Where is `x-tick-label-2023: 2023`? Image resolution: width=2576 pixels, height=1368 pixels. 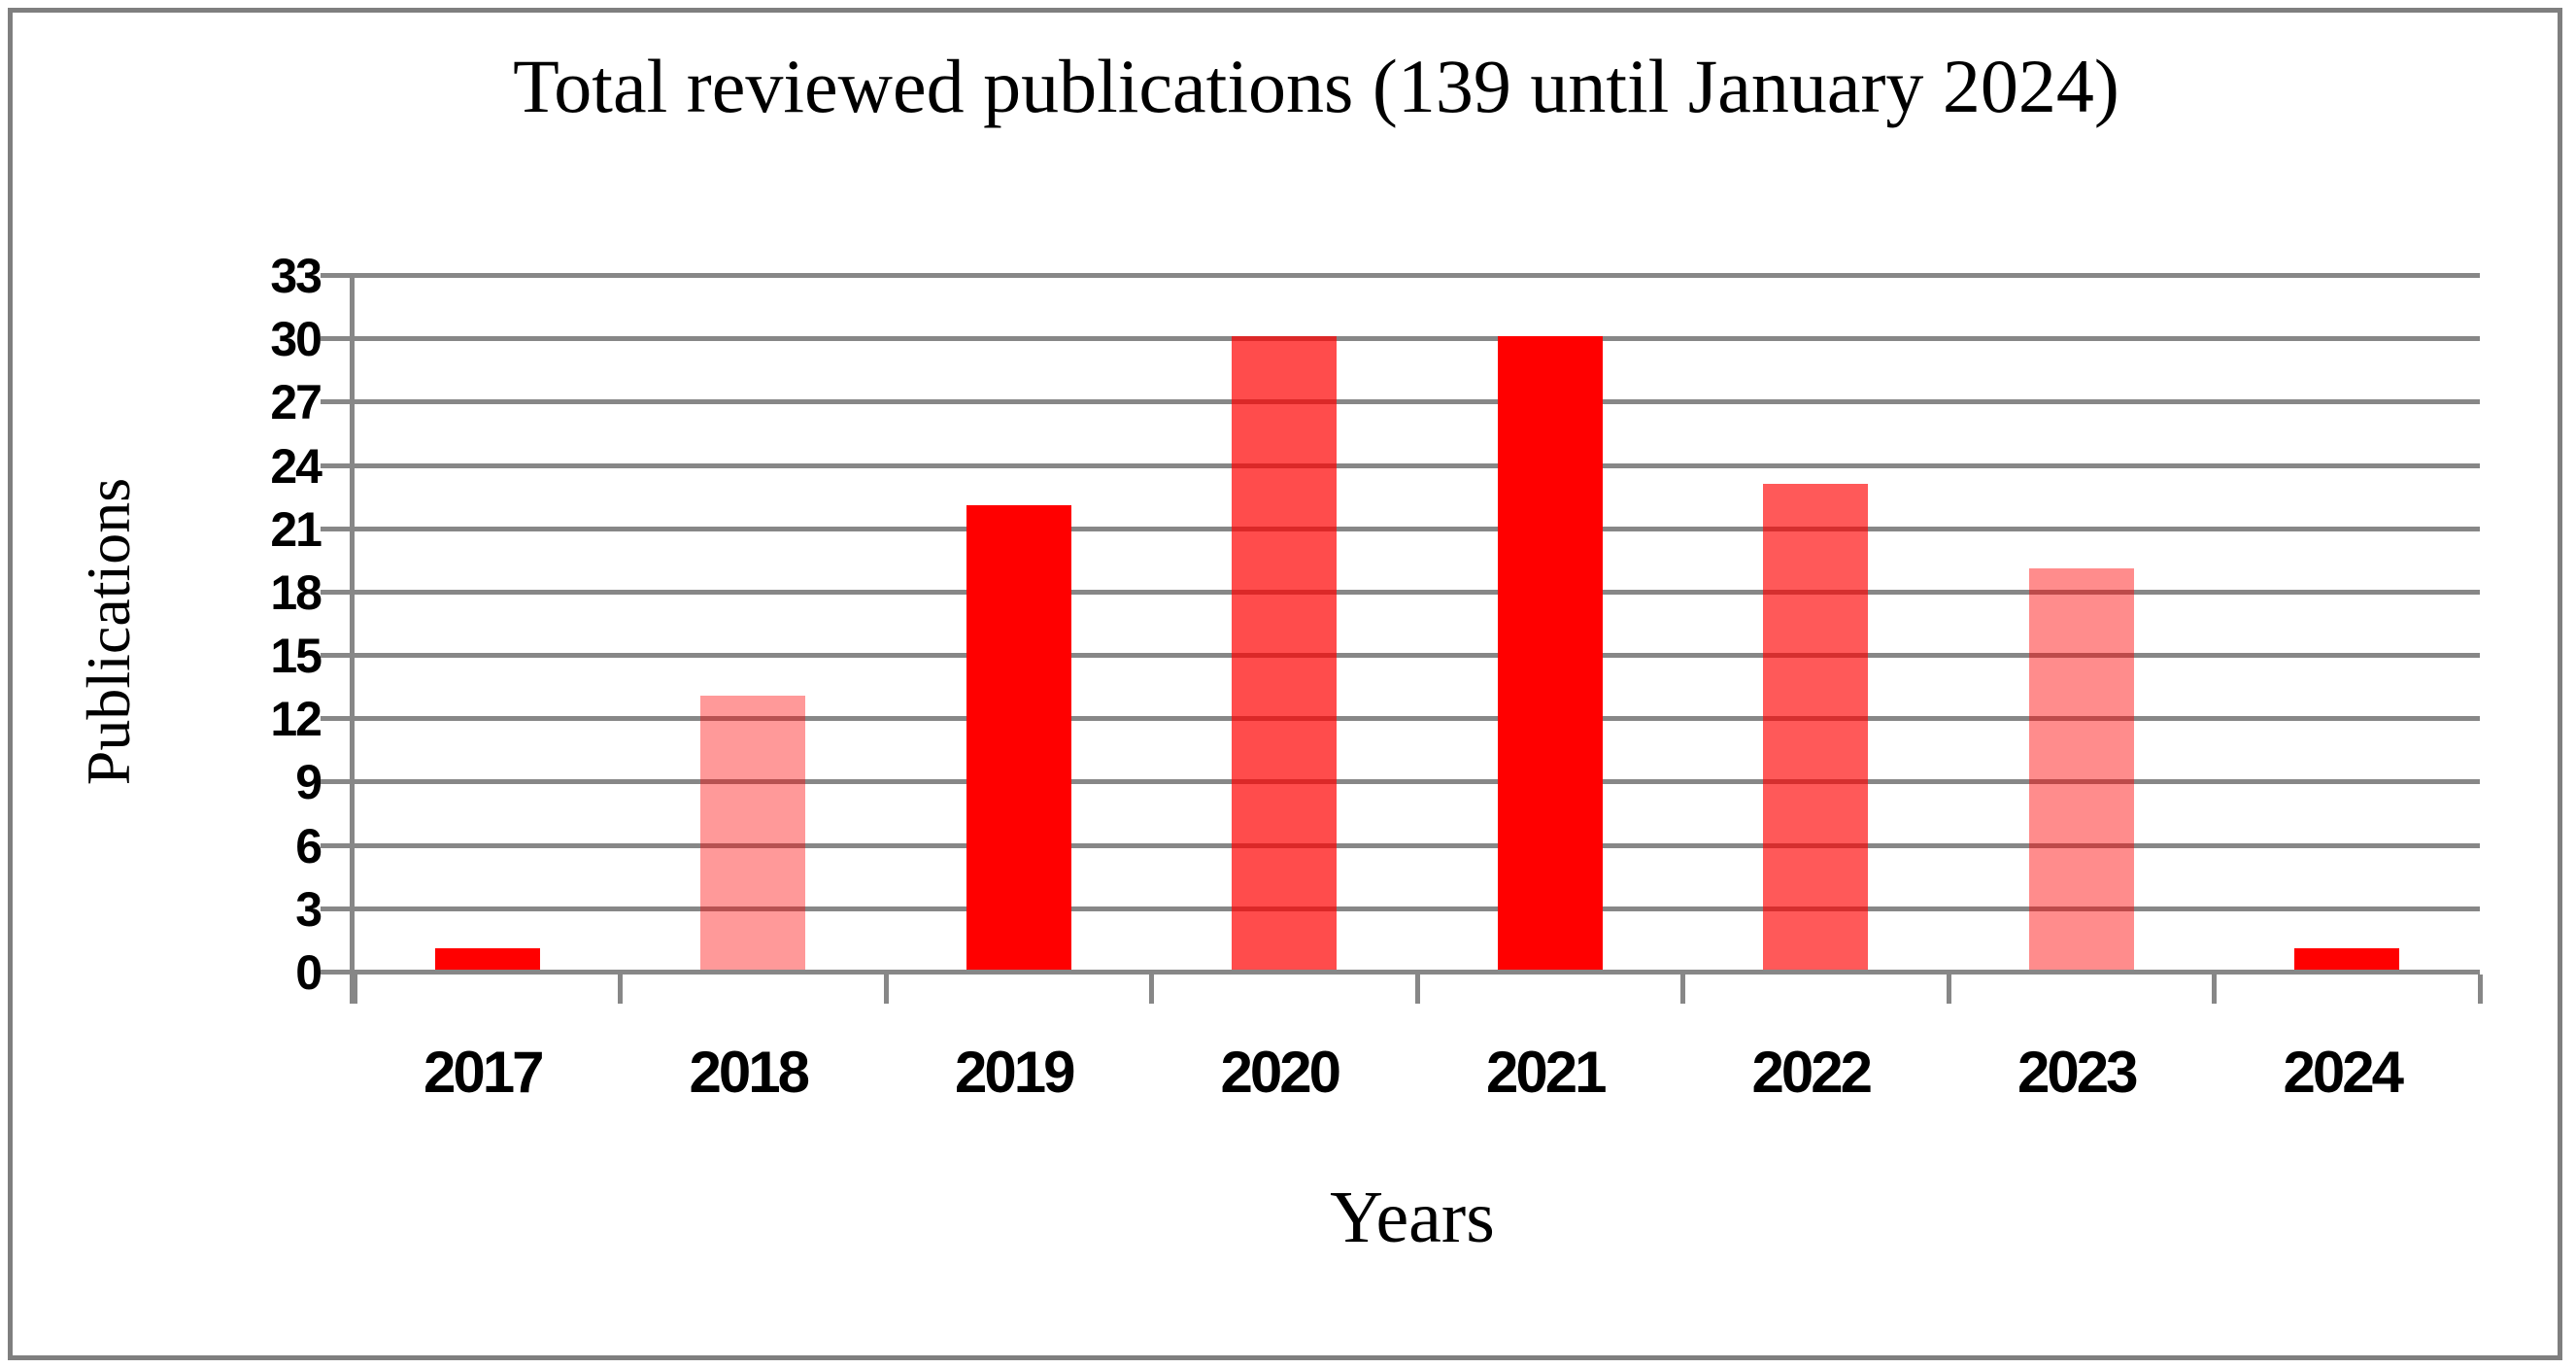 x-tick-label-2023: 2023 is located at coordinates (2077, 1072).